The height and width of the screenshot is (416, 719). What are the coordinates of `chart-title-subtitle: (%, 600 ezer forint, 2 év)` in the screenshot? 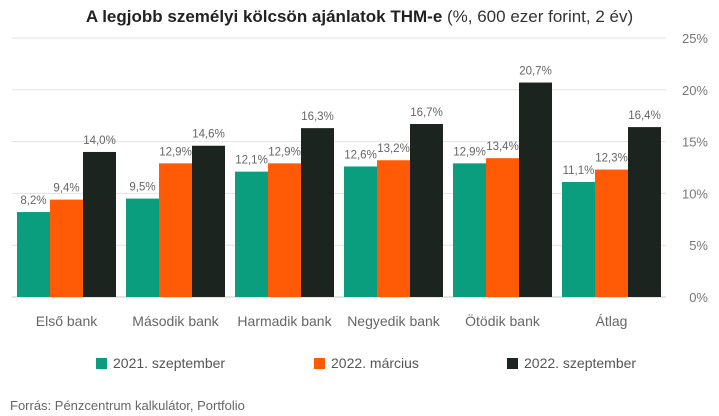 It's located at (538, 16).